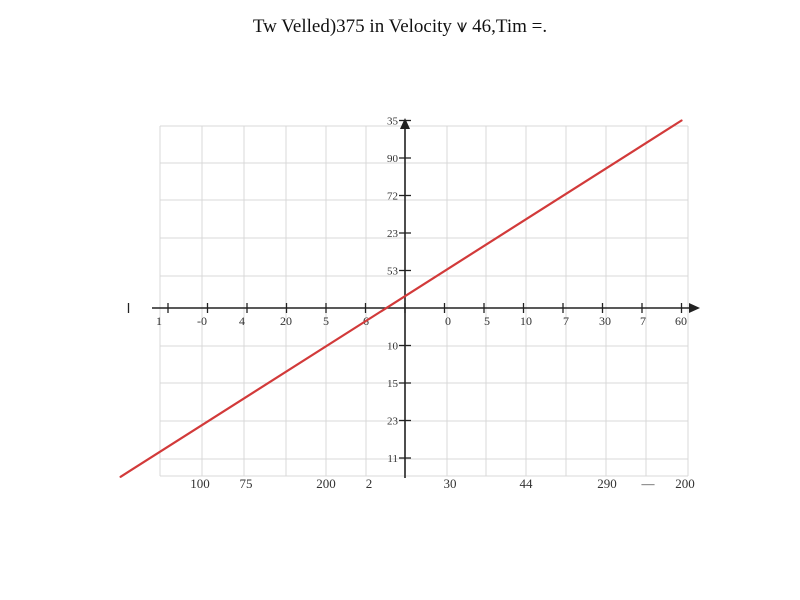  What do you see at coordinates (648, 483) in the screenshot?
I see `bottom-label: —` at bounding box center [648, 483].